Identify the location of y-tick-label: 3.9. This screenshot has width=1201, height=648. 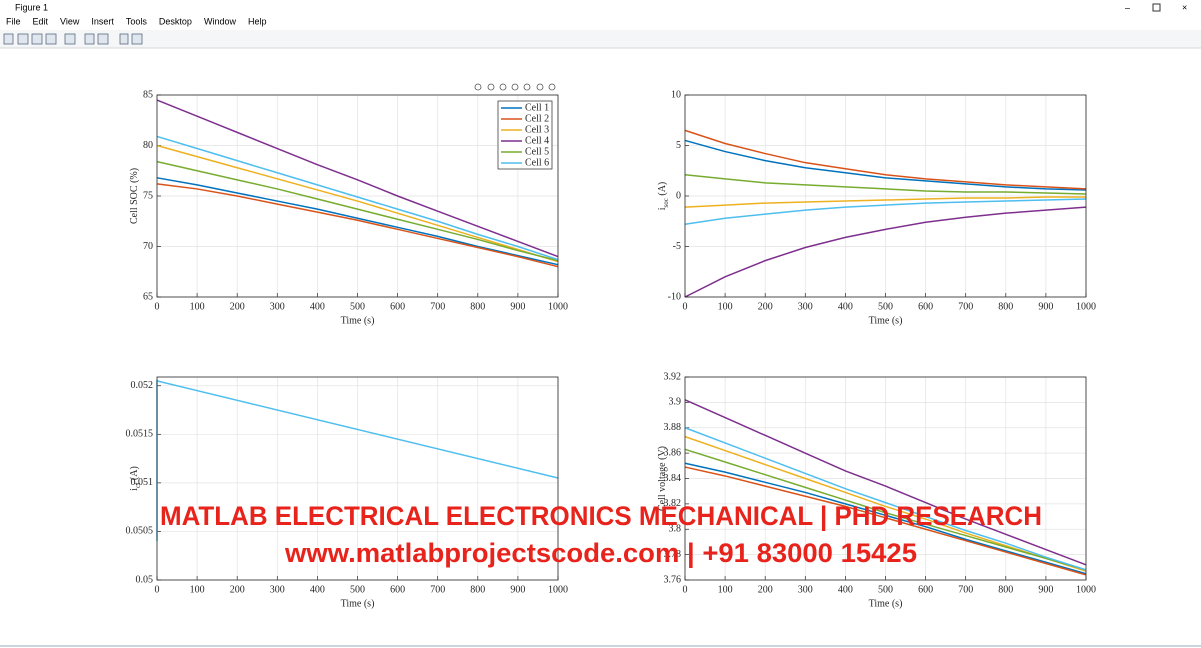
(675, 402).